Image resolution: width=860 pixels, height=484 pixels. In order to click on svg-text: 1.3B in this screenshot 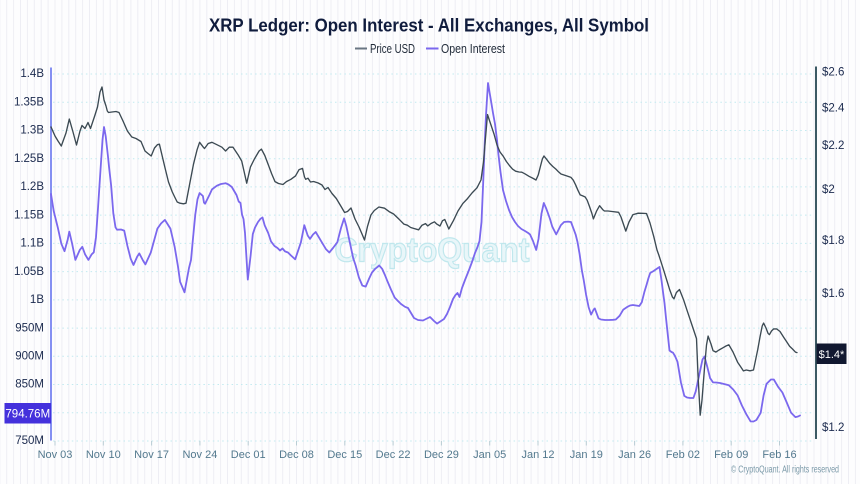, I will do `click(32, 131)`.